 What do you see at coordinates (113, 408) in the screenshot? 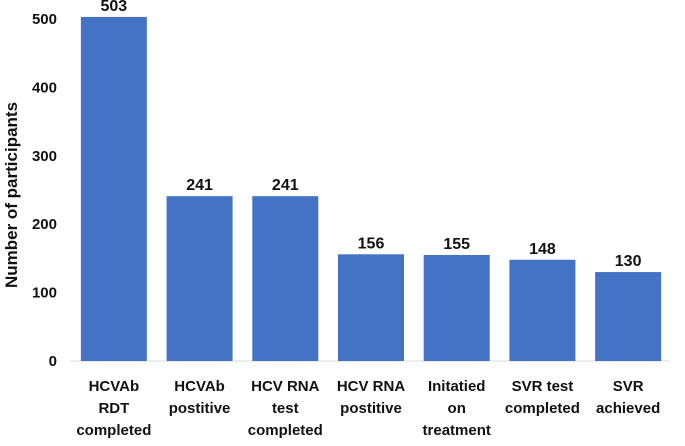
I see `category-label-0: HCVAb RDT completed` at bounding box center [113, 408].